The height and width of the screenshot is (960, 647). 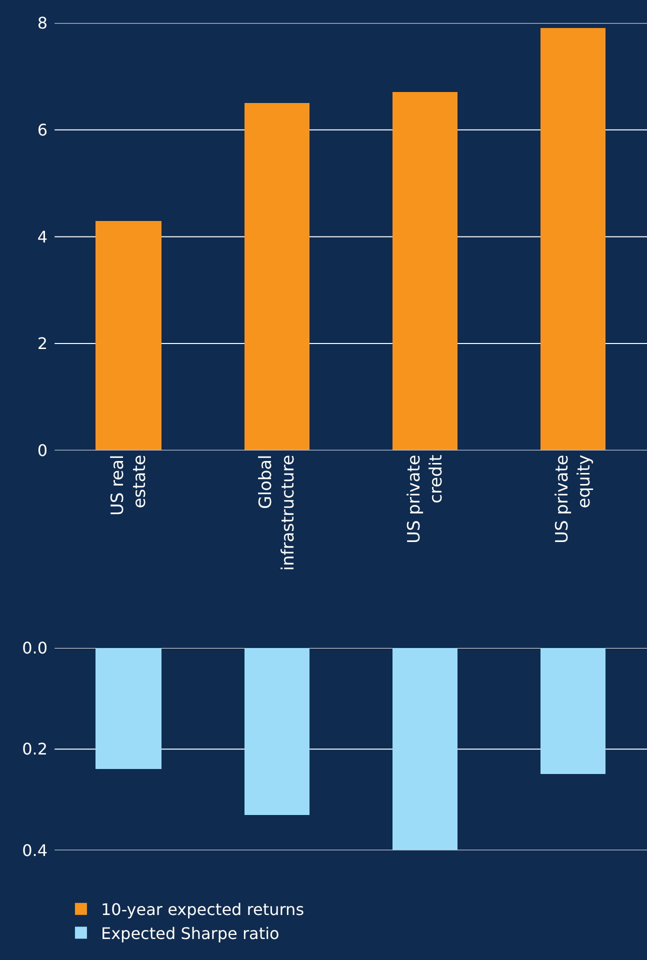 I want to click on legend-label: Expected Sharpe ratio, so click(x=190, y=933).